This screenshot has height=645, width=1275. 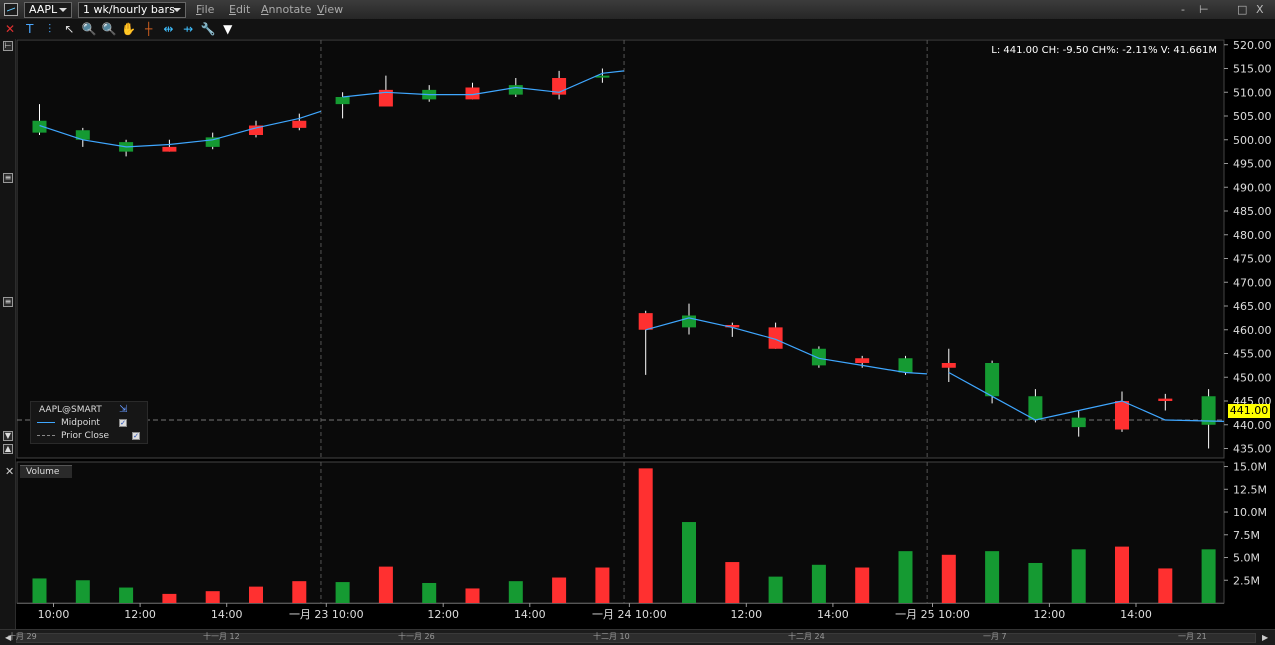 I want to click on menu-file: File, so click(x=205, y=9).